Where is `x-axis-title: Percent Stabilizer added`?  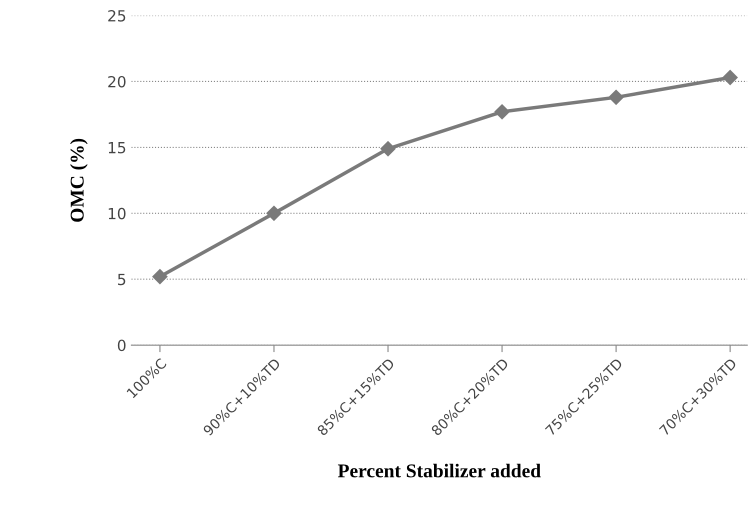 x-axis-title: Percent Stabilizer added is located at coordinates (439, 471).